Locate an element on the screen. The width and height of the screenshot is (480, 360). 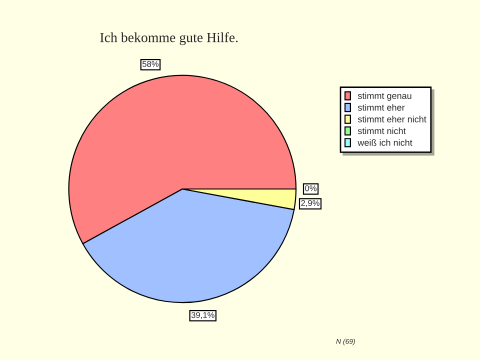
data-label: 58% is located at coordinates (150, 63).